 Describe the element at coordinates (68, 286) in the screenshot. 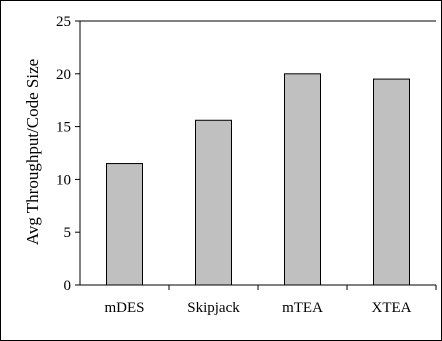

I see `y-tick-label: 0` at that location.